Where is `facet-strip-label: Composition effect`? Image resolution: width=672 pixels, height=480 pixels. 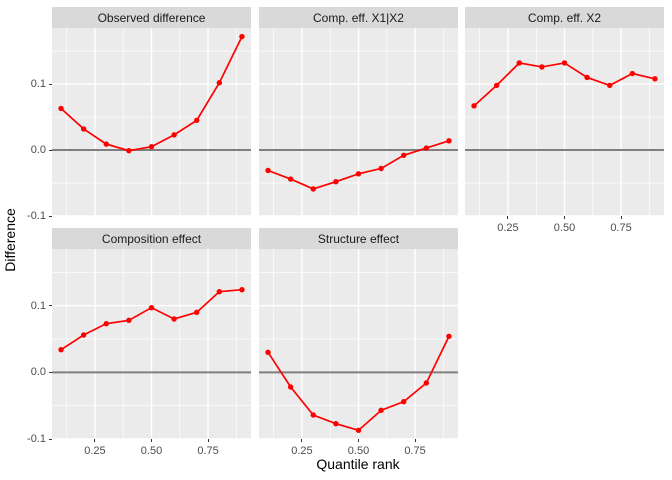 facet-strip-label: Composition effect is located at coordinates (151, 238).